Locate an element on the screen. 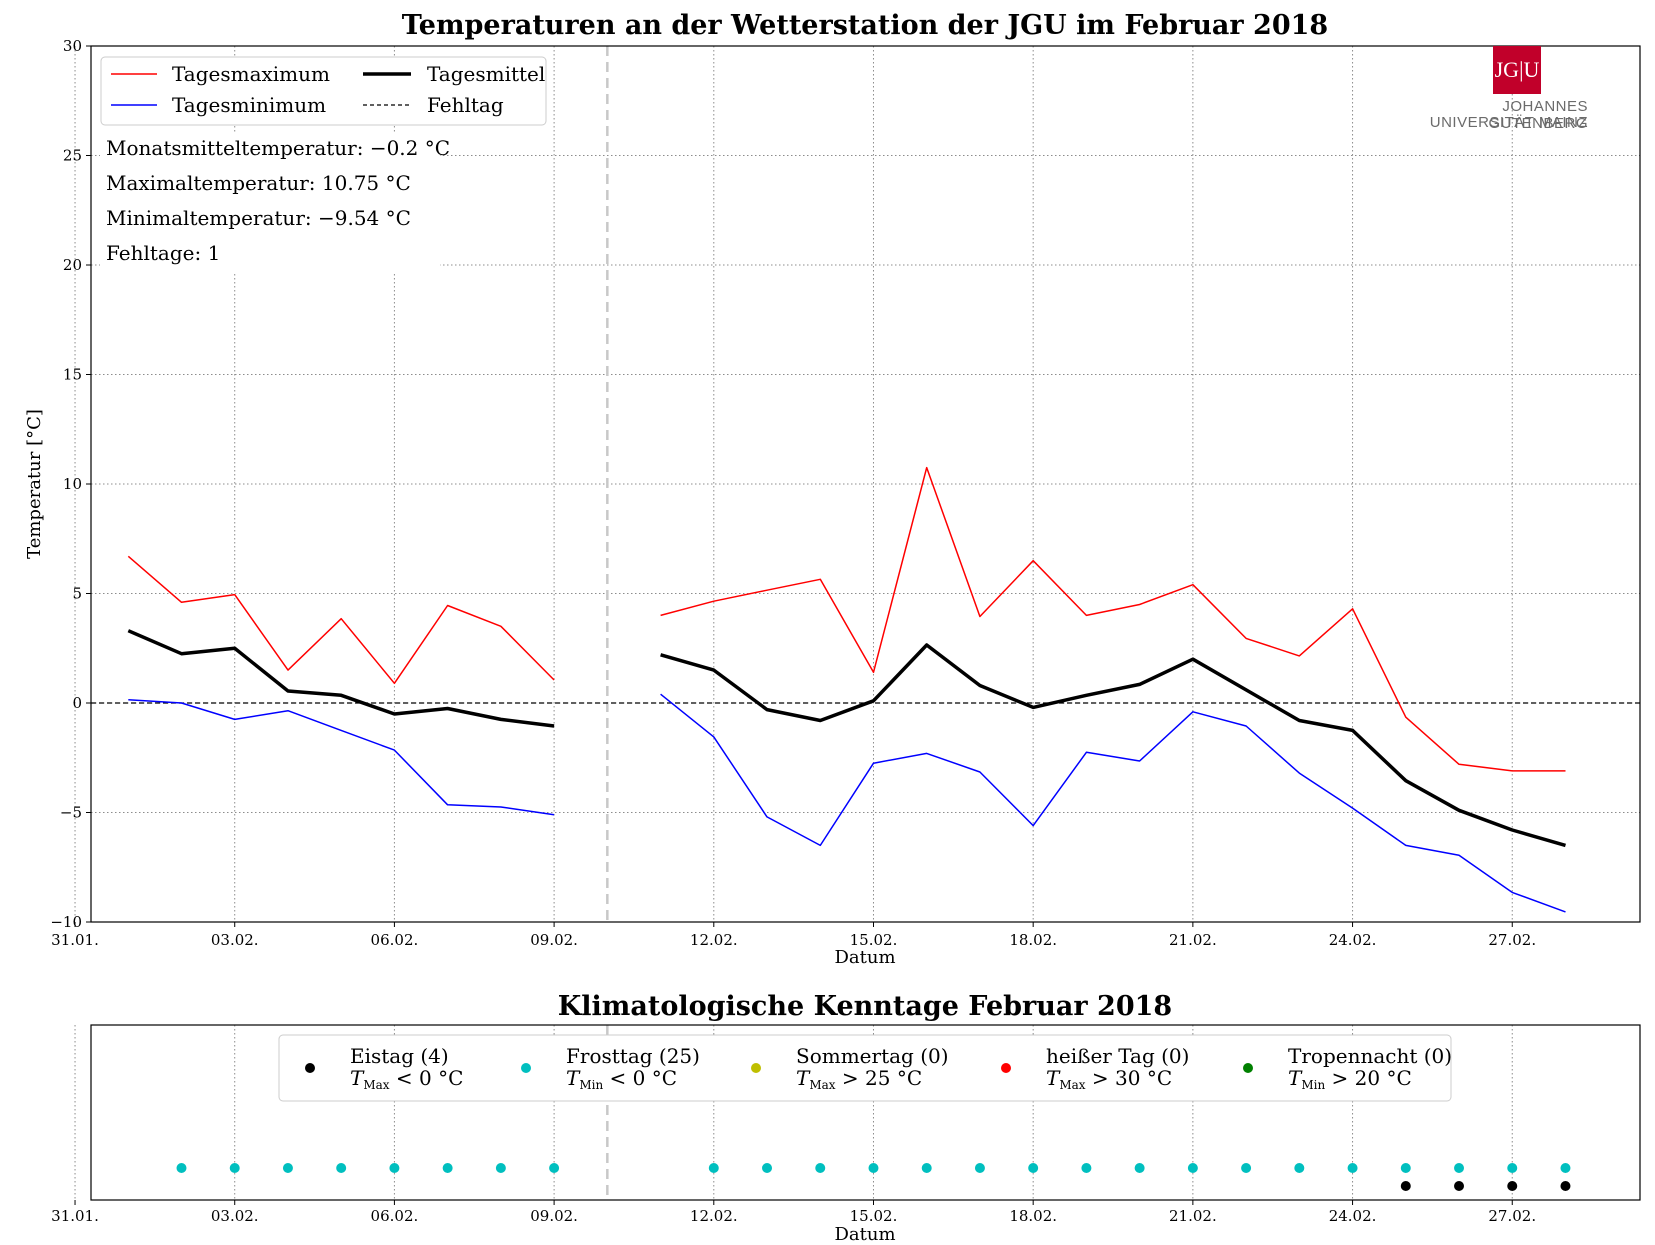 This screenshot has height=1245, width=1655. bottom-x-tick-label-8: 24.02. is located at coordinates (1353, 1216).